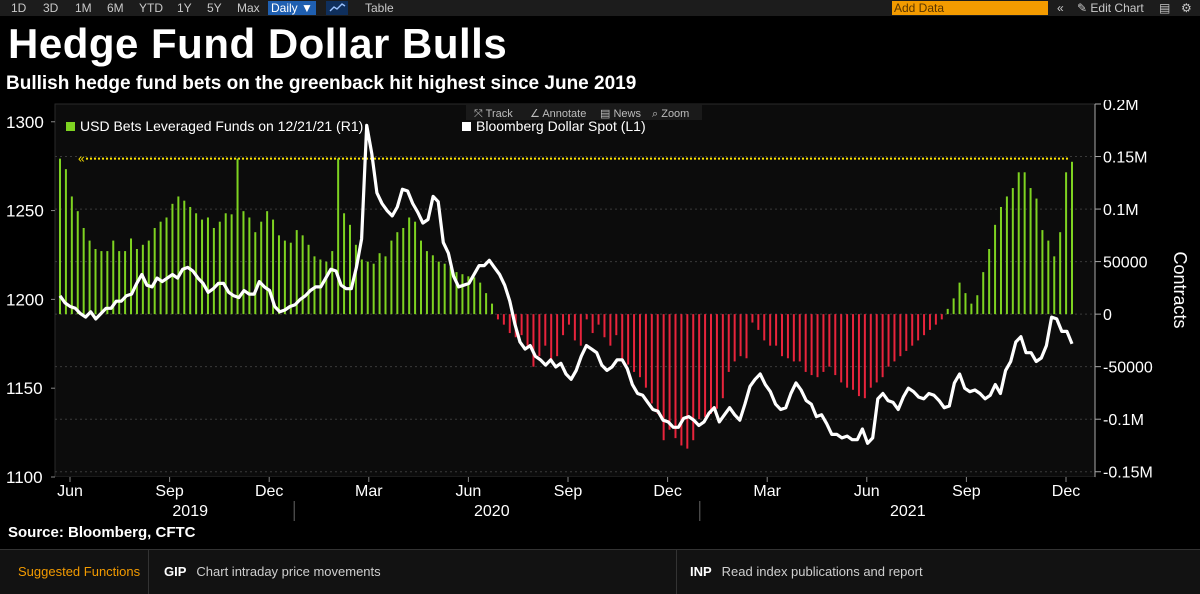 This screenshot has height=594, width=1200. Describe the element at coordinates (1060, 8) in the screenshot. I see `collapse-icon: «` at that location.